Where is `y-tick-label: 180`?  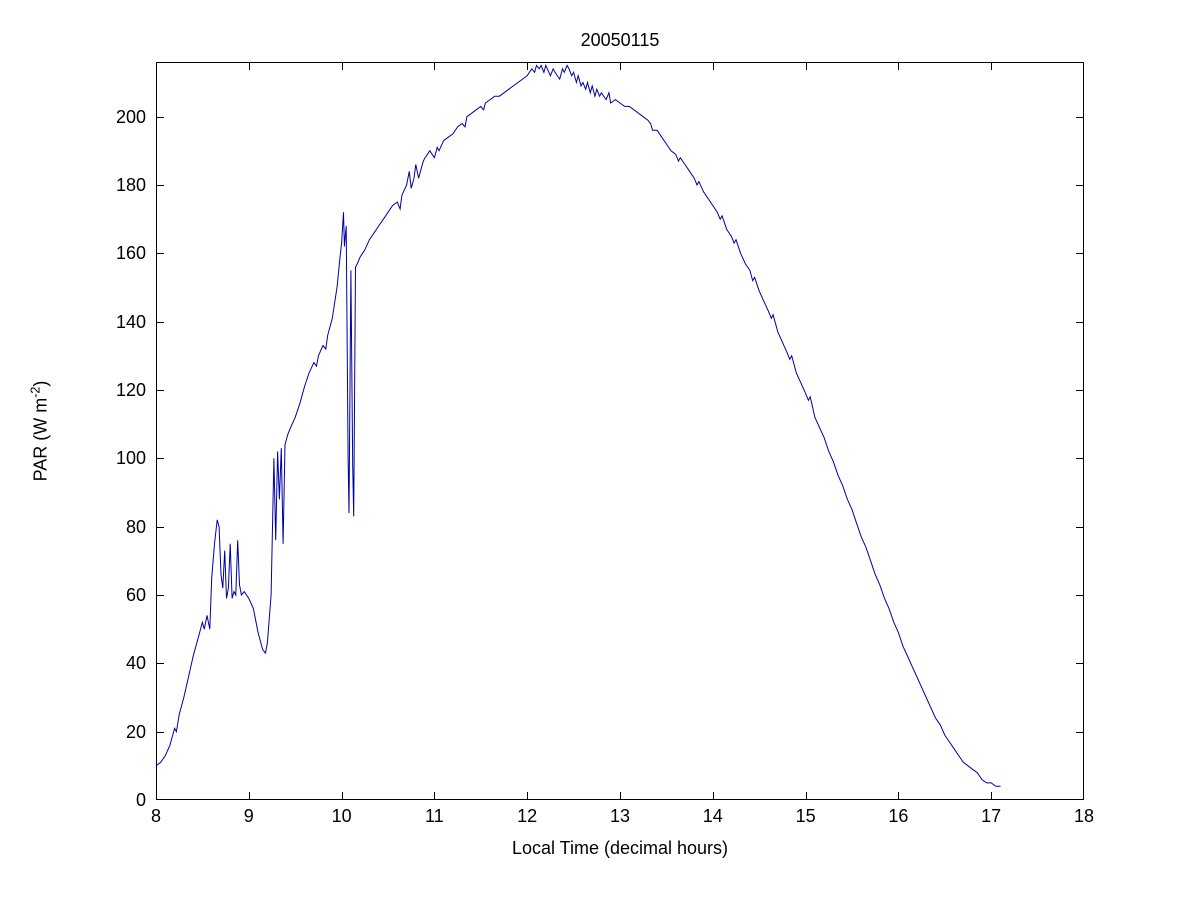
y-tick-label: 180 is located at coordinates (130, 185).